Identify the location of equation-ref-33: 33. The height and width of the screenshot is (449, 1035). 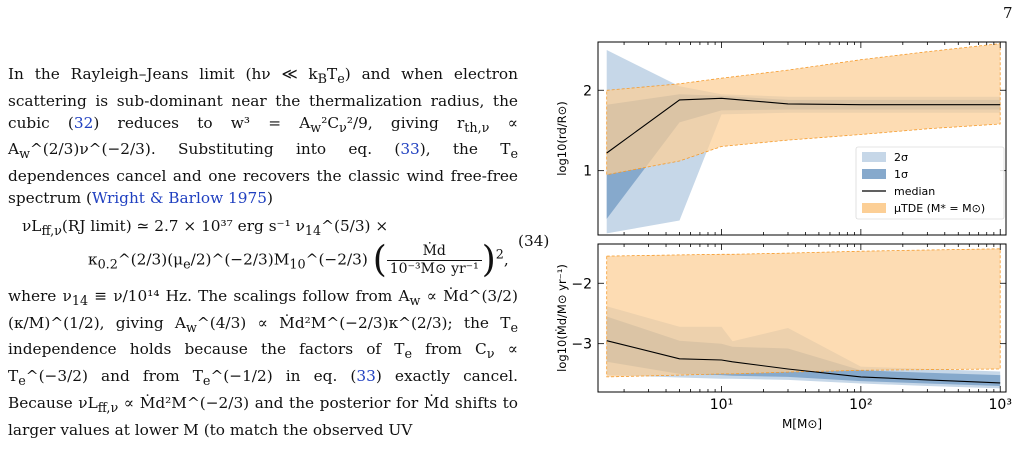
(410, 149).